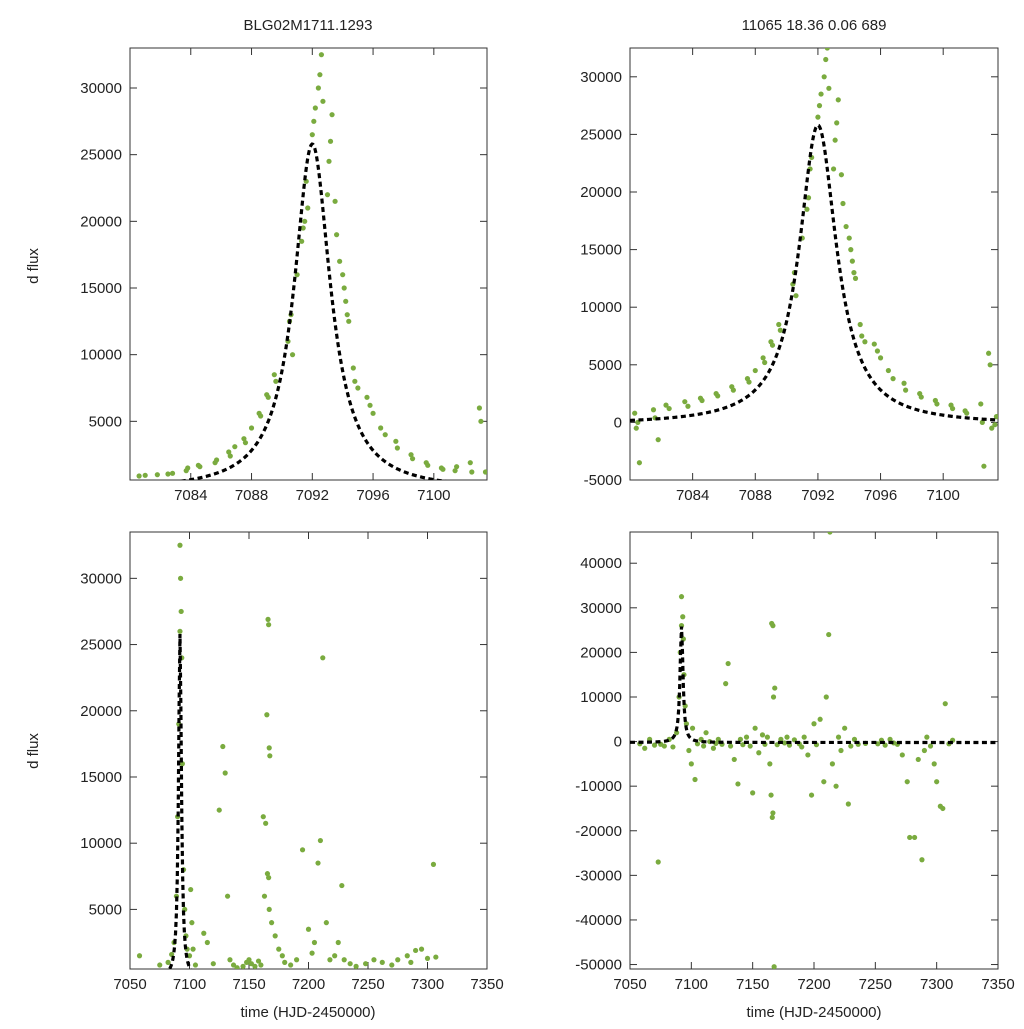 This screenshot has height=1029, width=1024. Describe the element at coordinates (367, 984) in the screenshot. I see `bottom-left-xtick-label: 7250` at that location.